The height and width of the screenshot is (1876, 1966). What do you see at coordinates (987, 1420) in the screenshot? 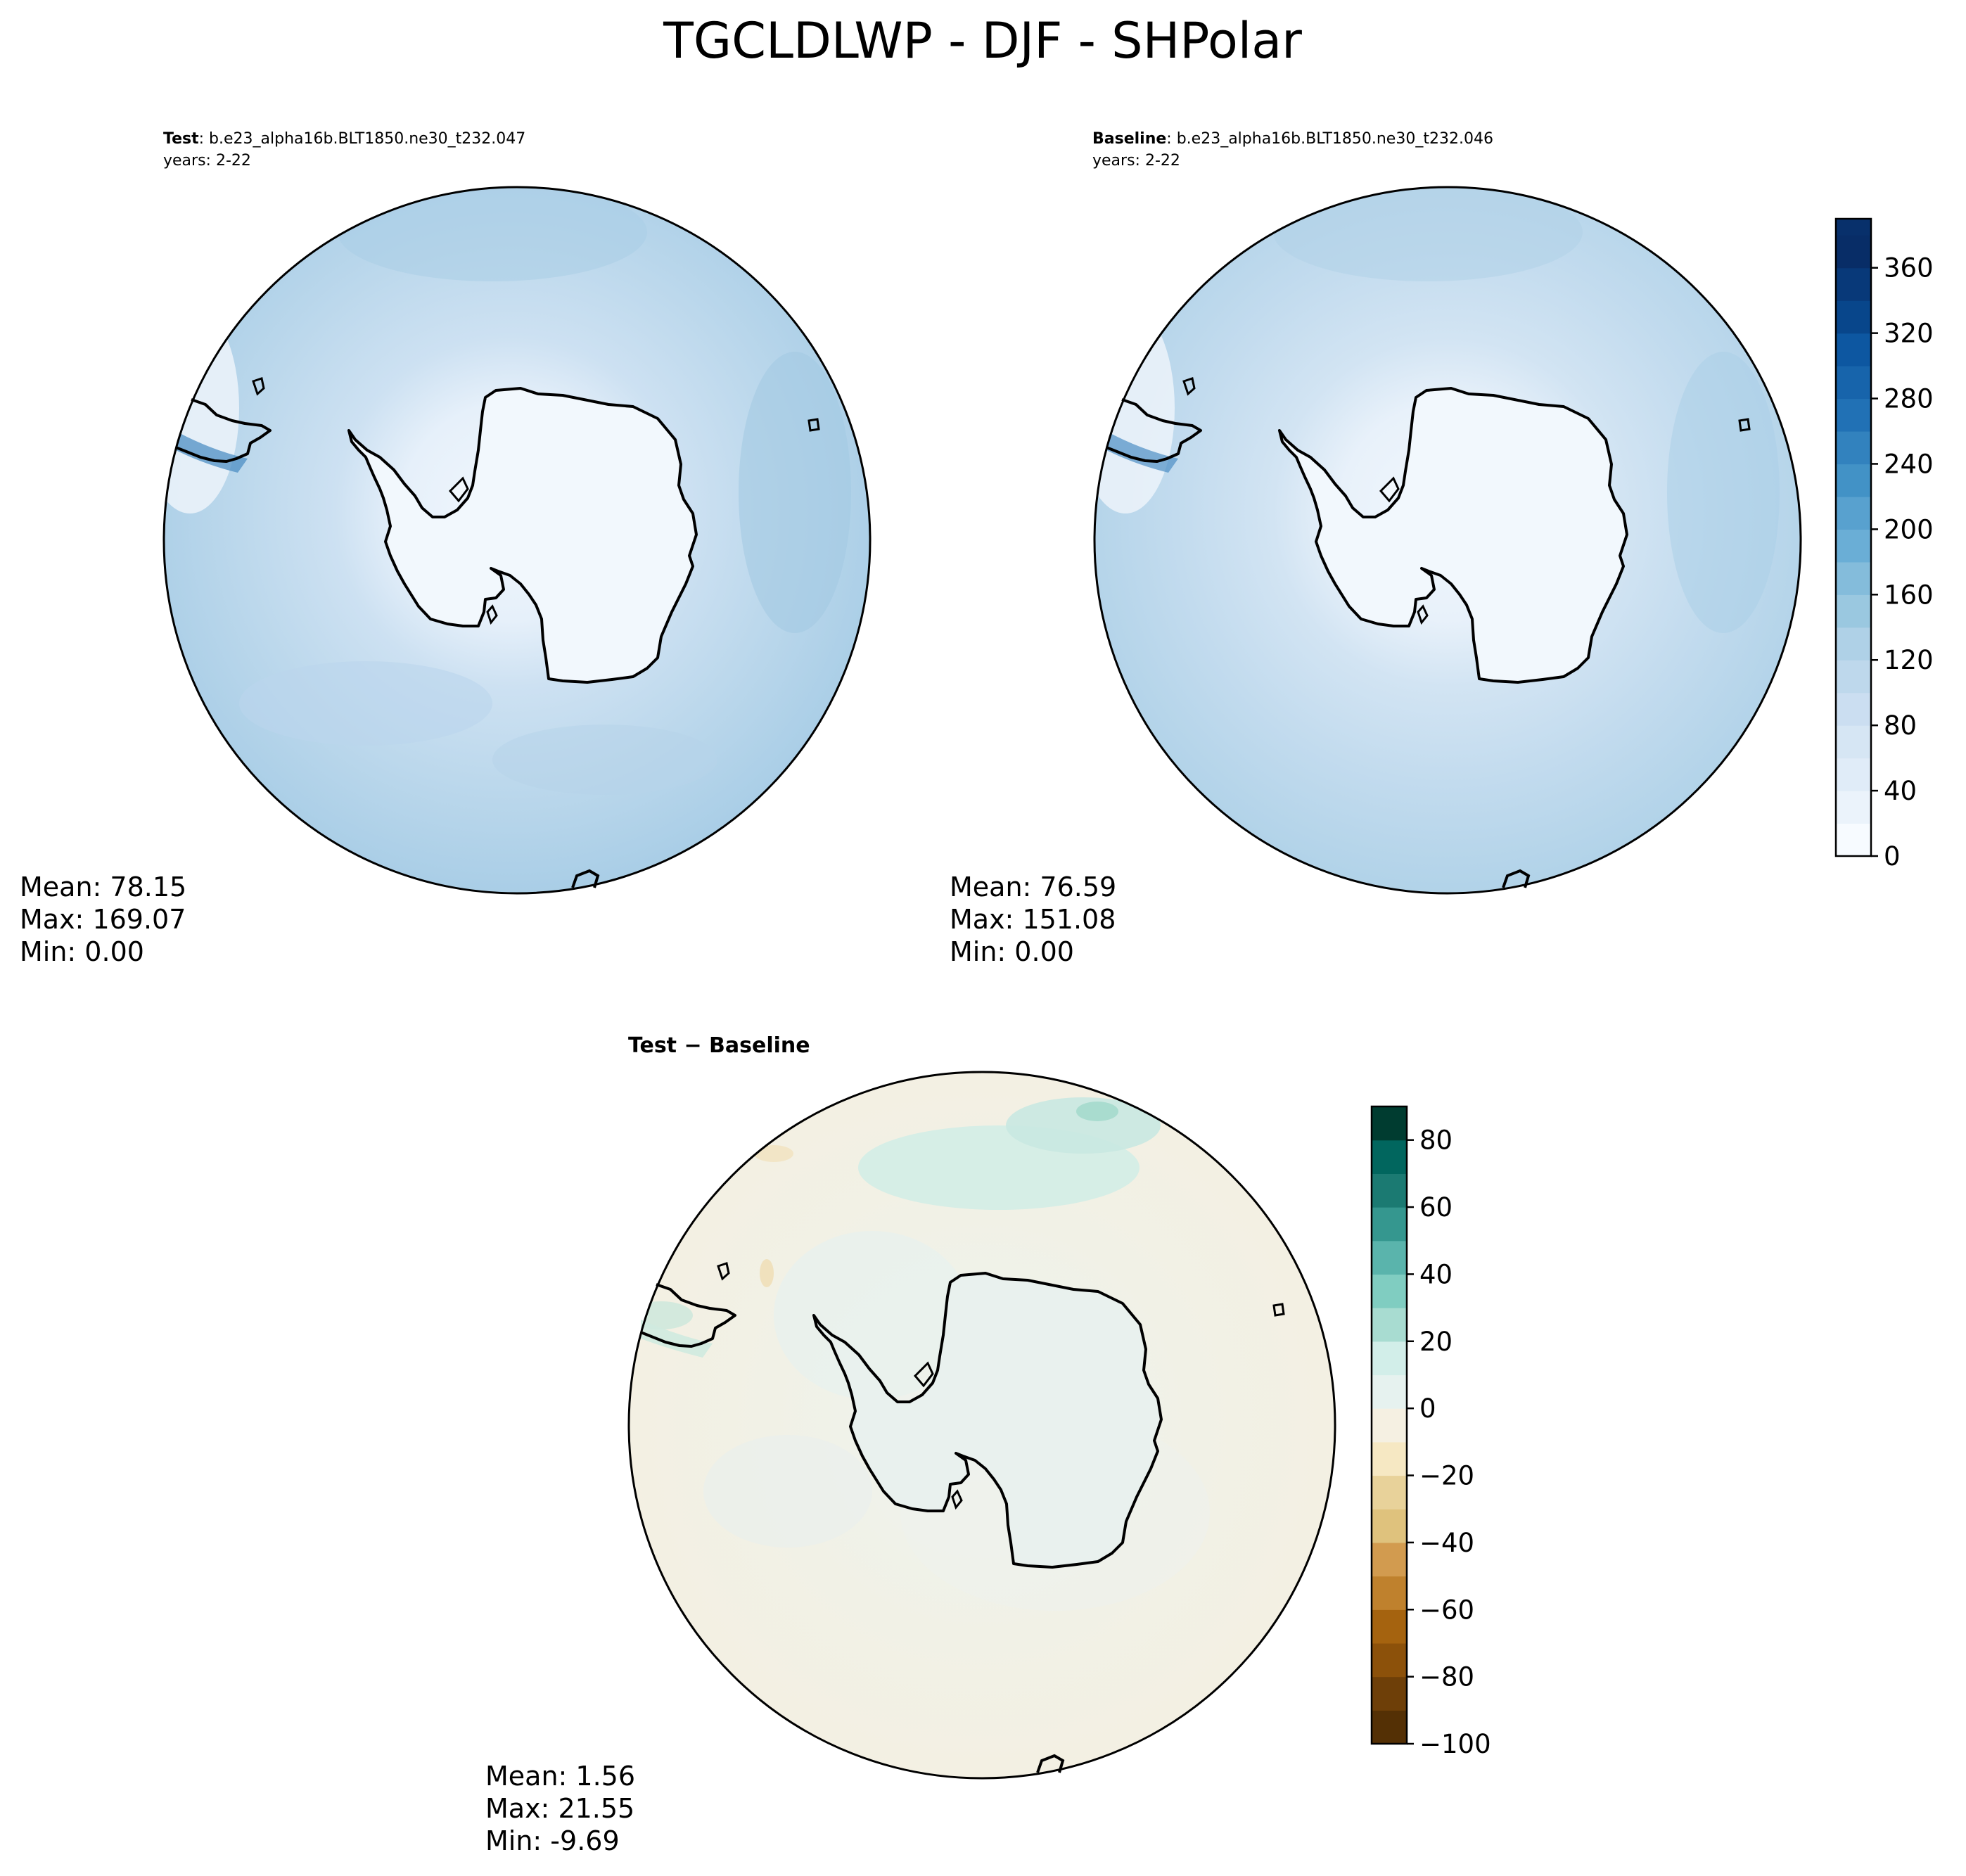
I see `antarctica-outline-difference` at bounding box center [987, 1420].